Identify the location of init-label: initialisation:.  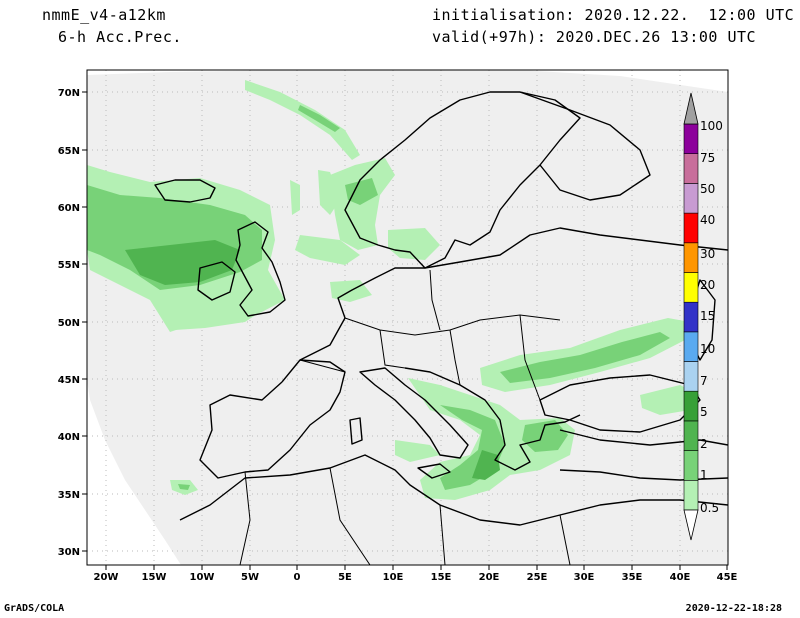
(503, 15).